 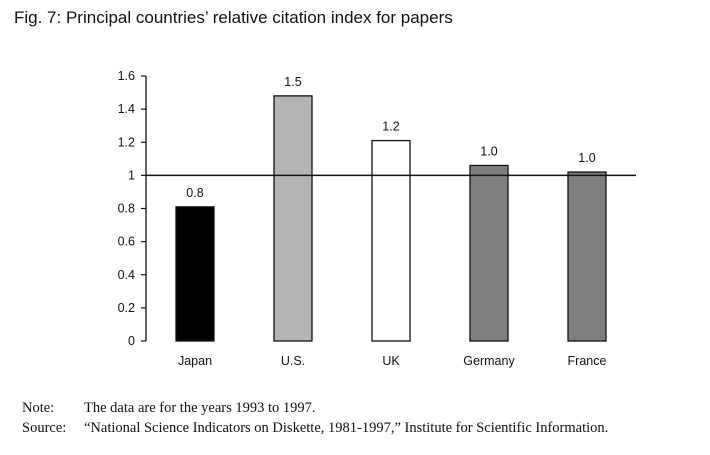 What do you see at coordinates (126, 109) in the screenshot?
I see `y-tick-label: 1.4` at bounding box center [126, 109].